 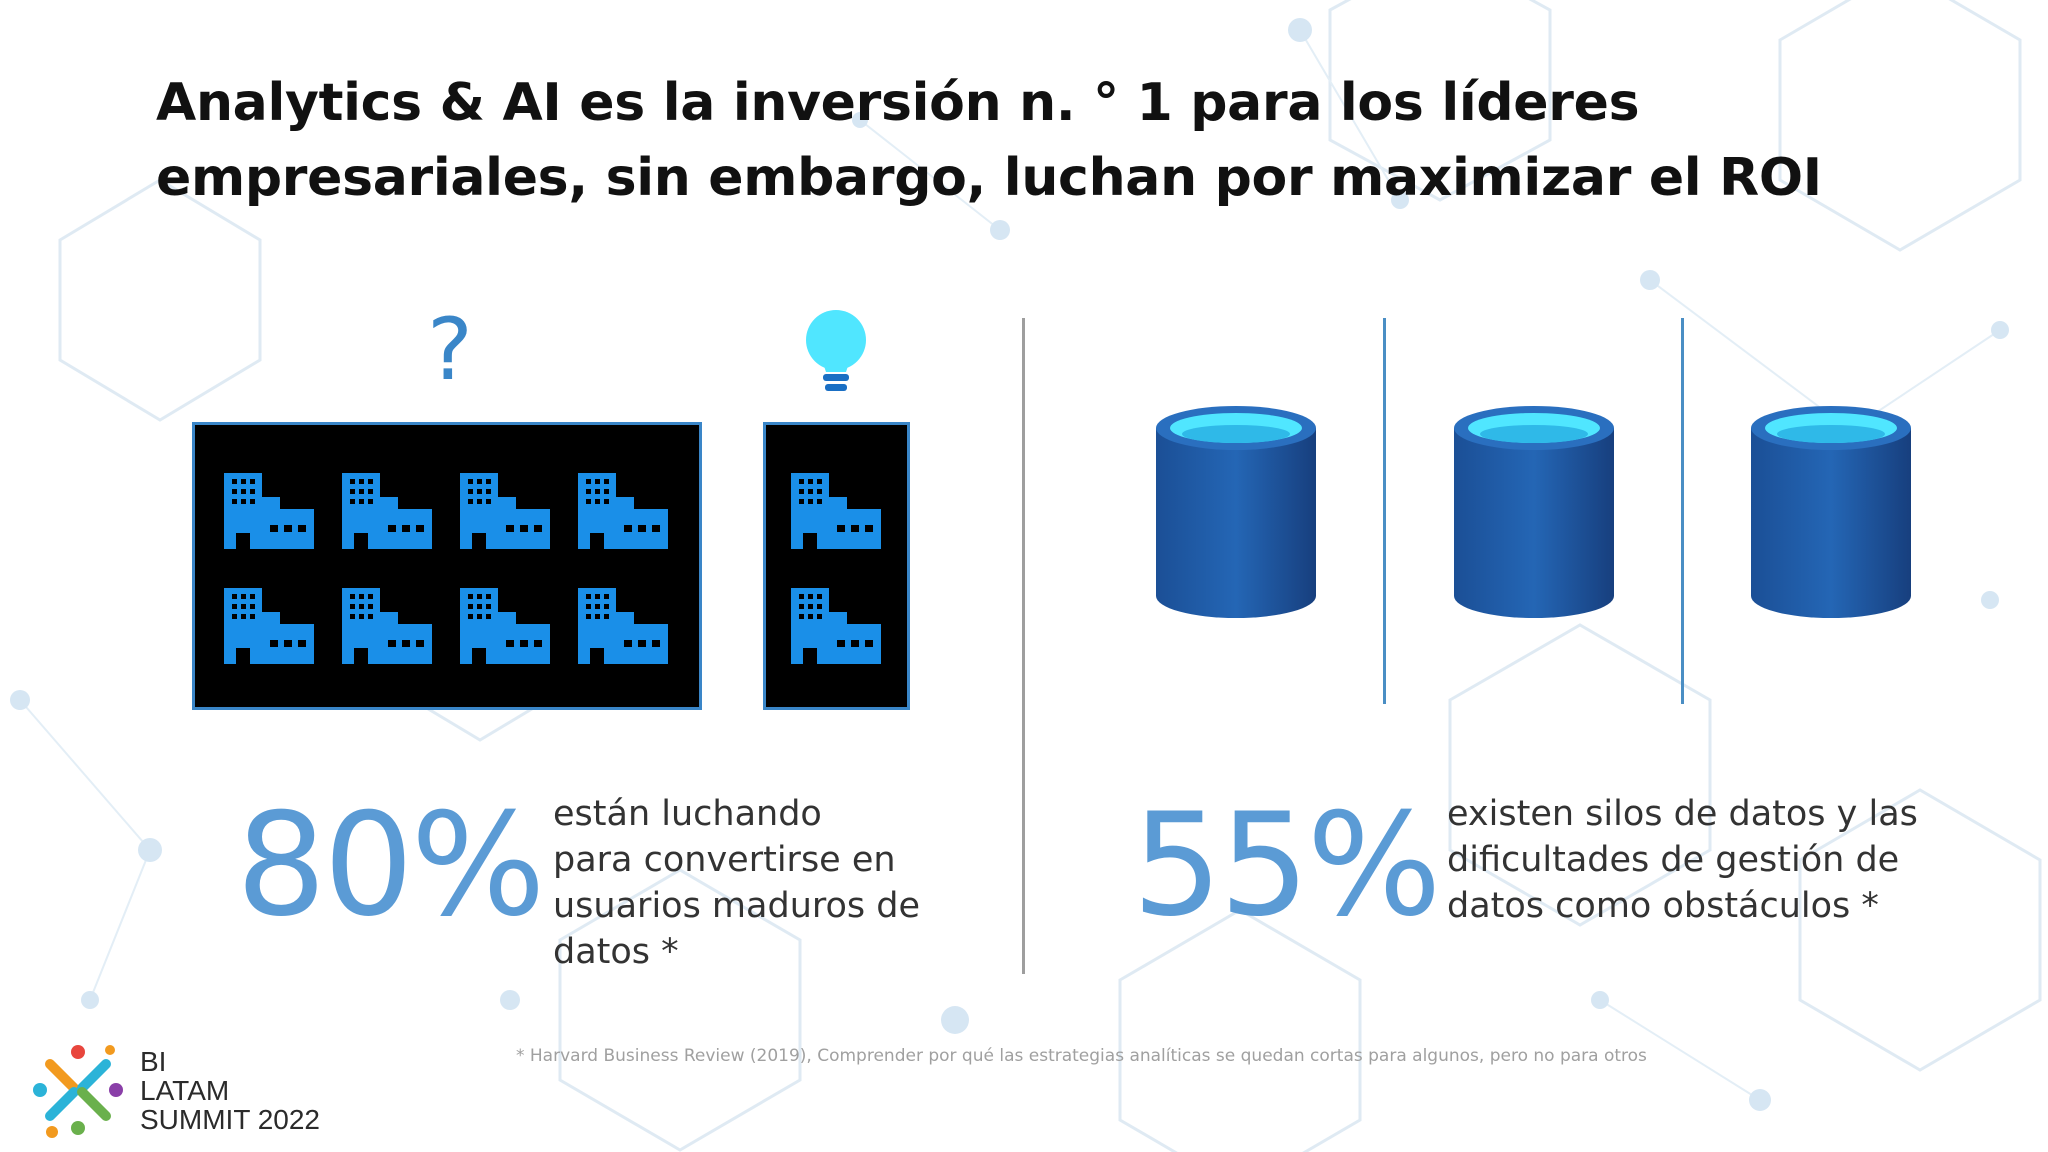 What do you see at coordinates (1287, 865) in the screenshot?
I see `stat-right-value: 55%` at bounding box center [1287, 865].